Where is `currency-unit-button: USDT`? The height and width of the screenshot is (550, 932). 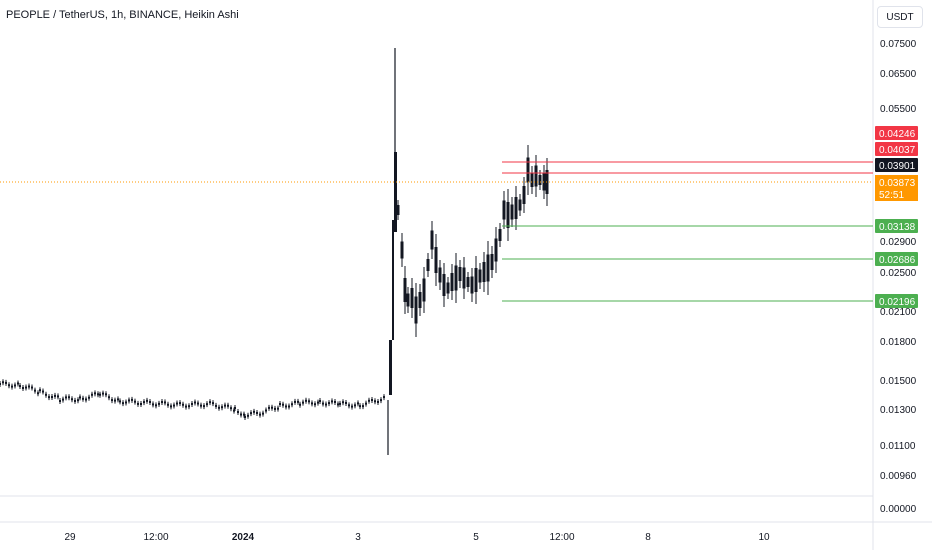
currency-unit-button: USDT is located at coordinates (900, 17).